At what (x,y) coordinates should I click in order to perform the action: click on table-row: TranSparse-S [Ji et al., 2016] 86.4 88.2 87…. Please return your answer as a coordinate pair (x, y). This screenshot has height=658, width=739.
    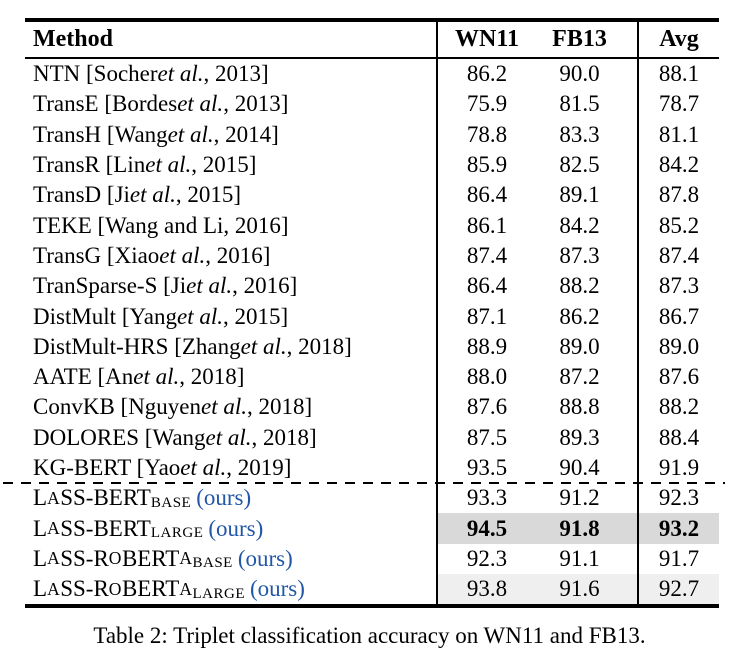
    Looking at the image, I should click on (372, 286).